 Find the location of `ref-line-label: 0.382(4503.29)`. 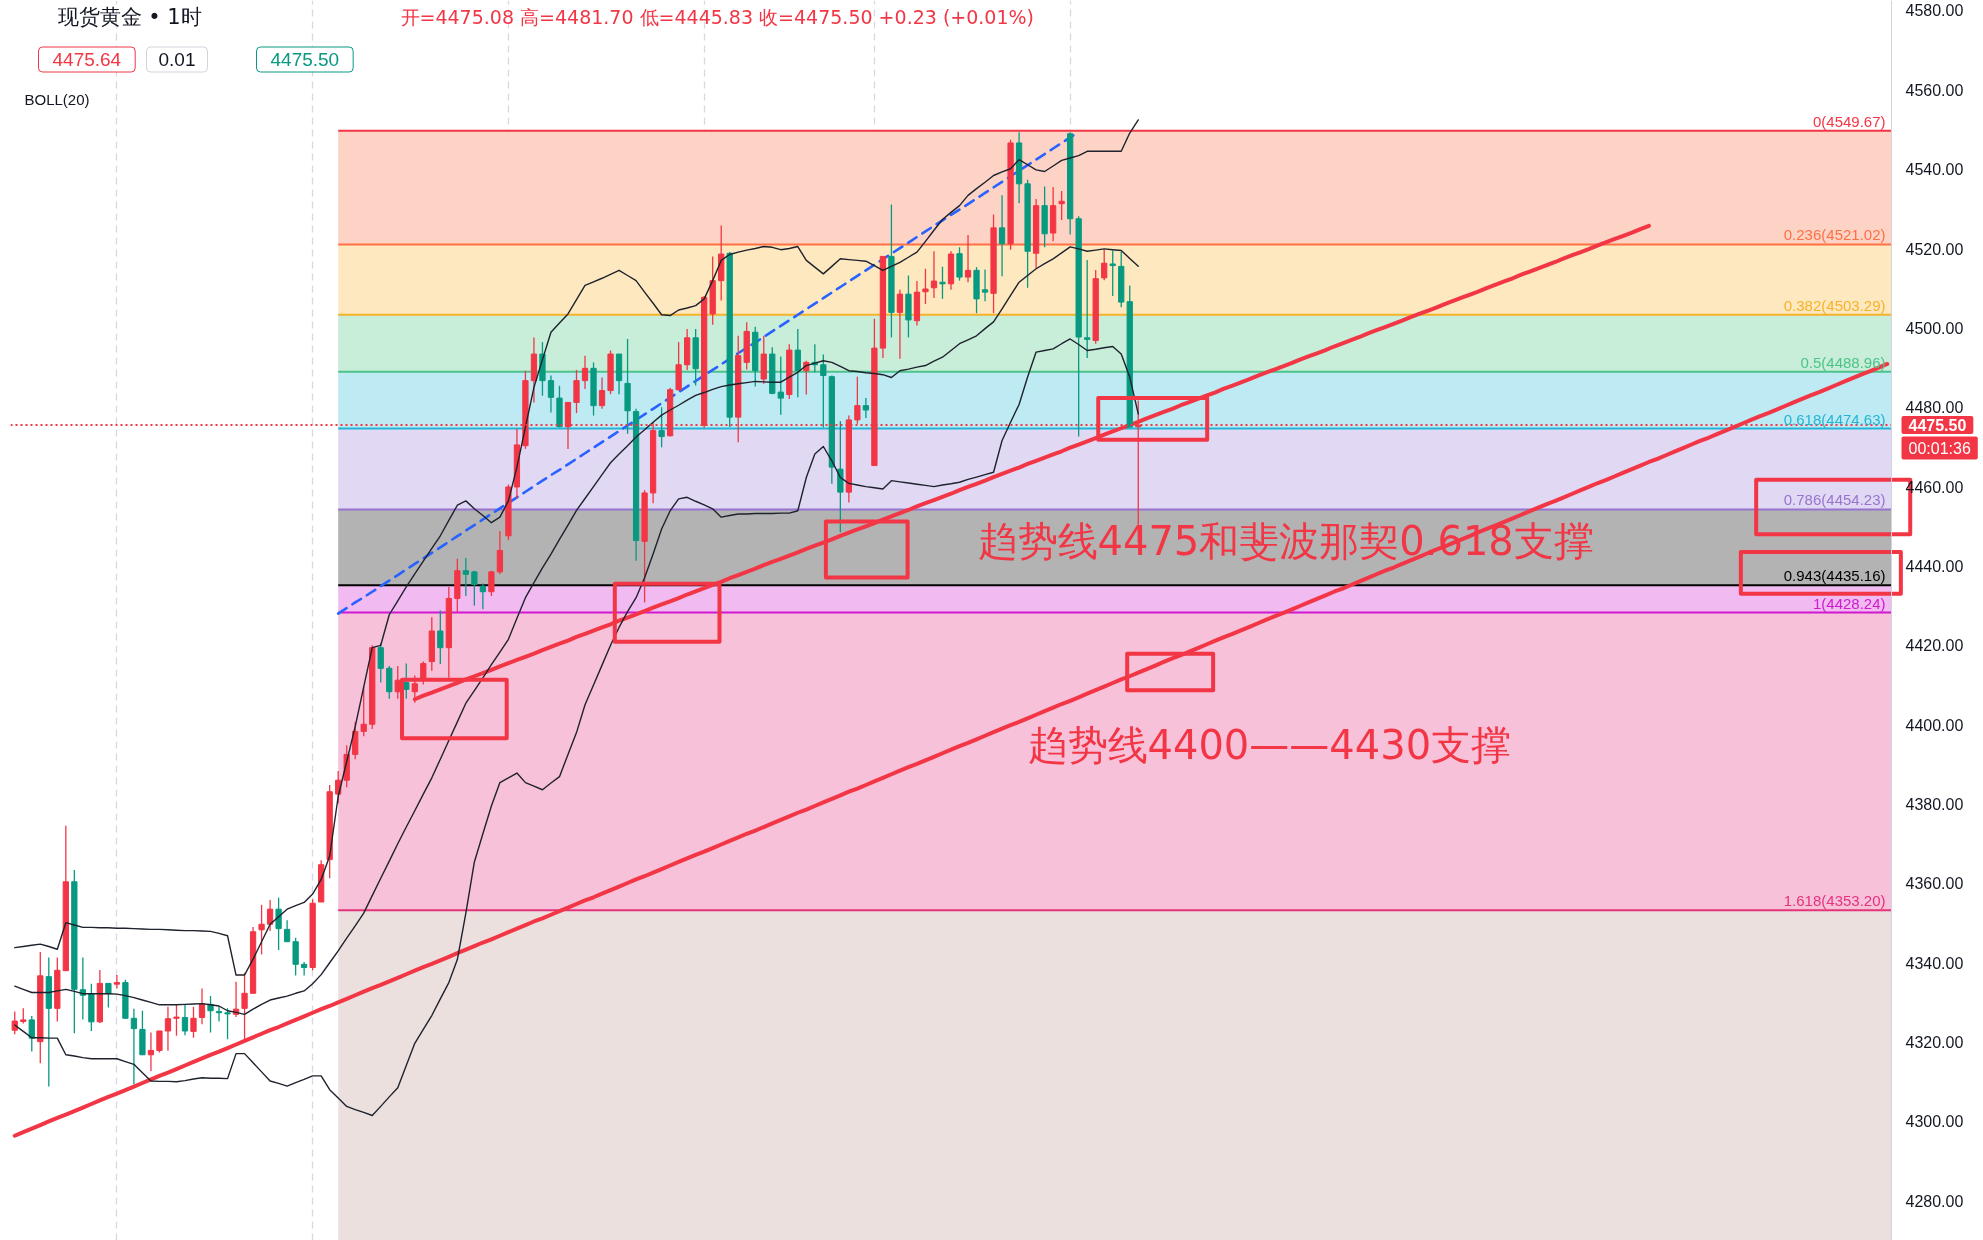

ref-line-label: 0.382(4503.29) is located at coordinates (1834, 305).